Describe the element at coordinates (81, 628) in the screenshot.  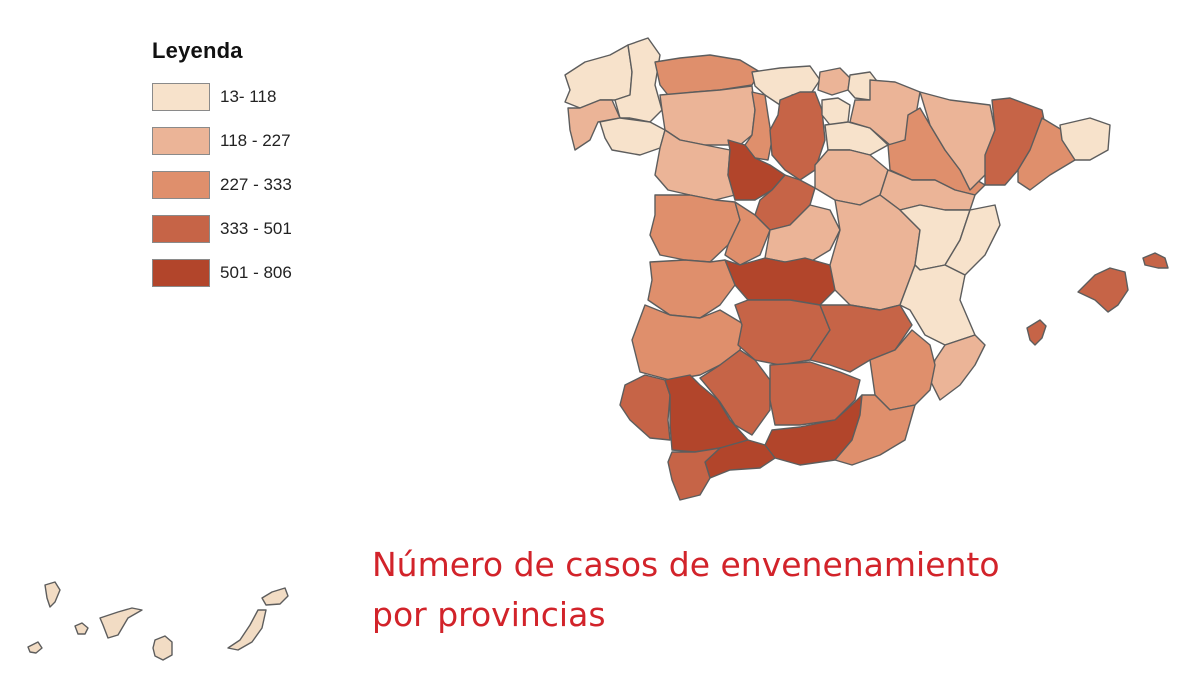
I see `canary-la-gomera` at that location.